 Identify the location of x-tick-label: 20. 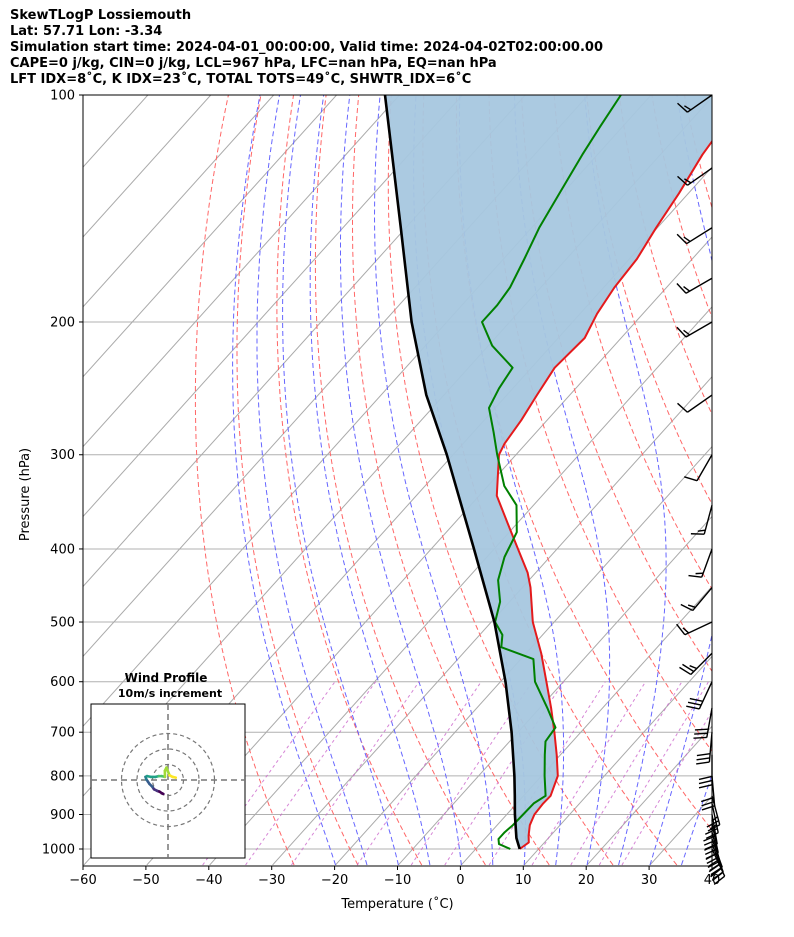
(586, 880).